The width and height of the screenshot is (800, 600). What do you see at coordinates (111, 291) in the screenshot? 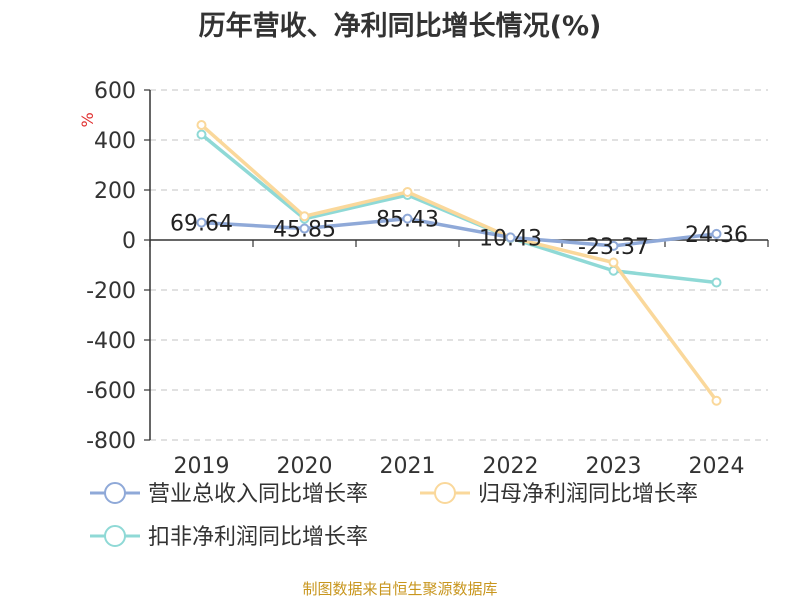
I see `y-tick-label: -200` at bounding box center [111, 291].